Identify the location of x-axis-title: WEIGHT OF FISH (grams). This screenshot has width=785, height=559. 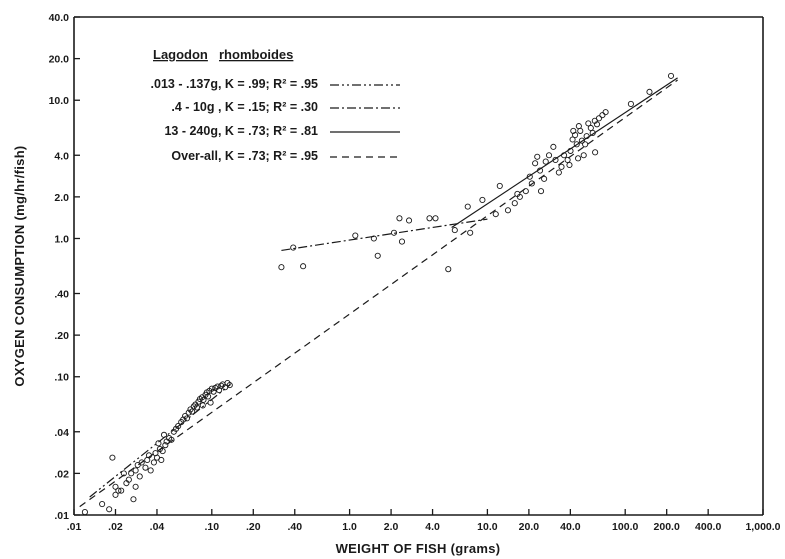
(418, 548).